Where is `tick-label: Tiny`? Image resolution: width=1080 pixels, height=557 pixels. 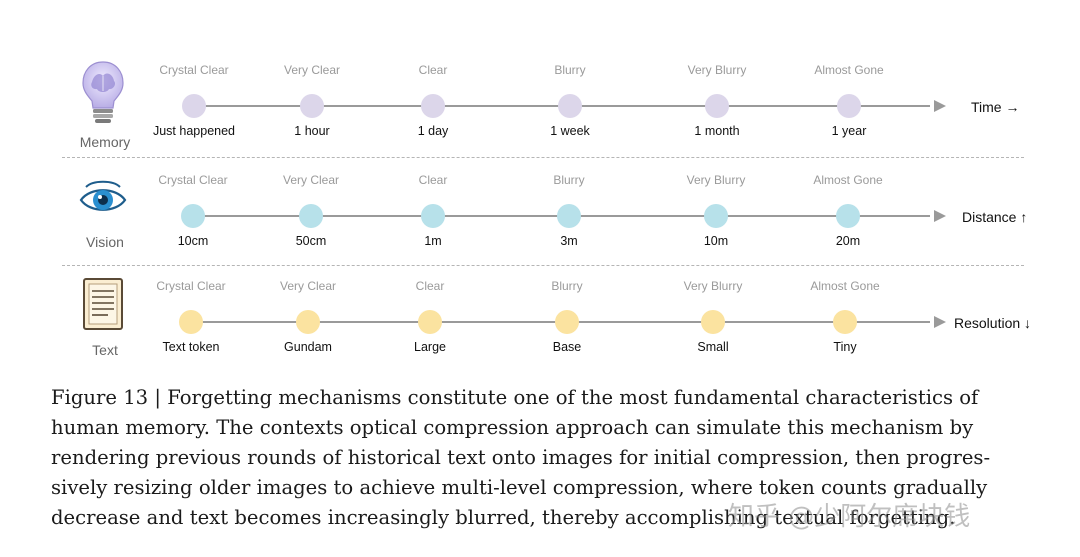
tick-label: Tiny is located at coordinates (845, 347).